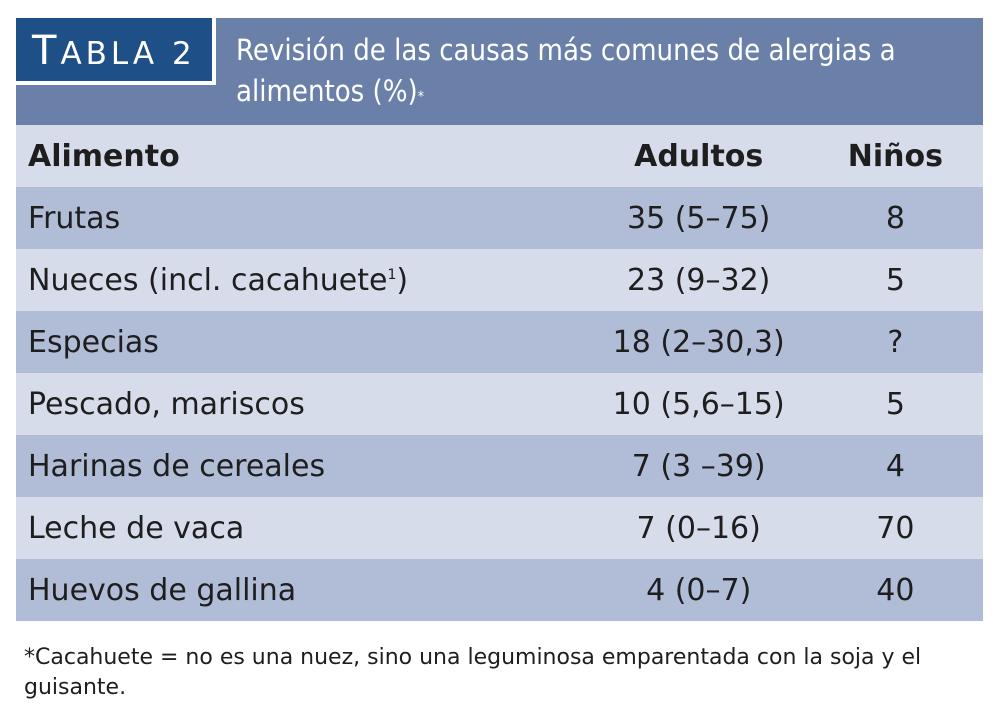 This screenshot has width=1000, height=725. What do you see at coordinates (104, 156) in the screenshot?
I see `column-header-food: Alimento` at bounding box center [104, 156].